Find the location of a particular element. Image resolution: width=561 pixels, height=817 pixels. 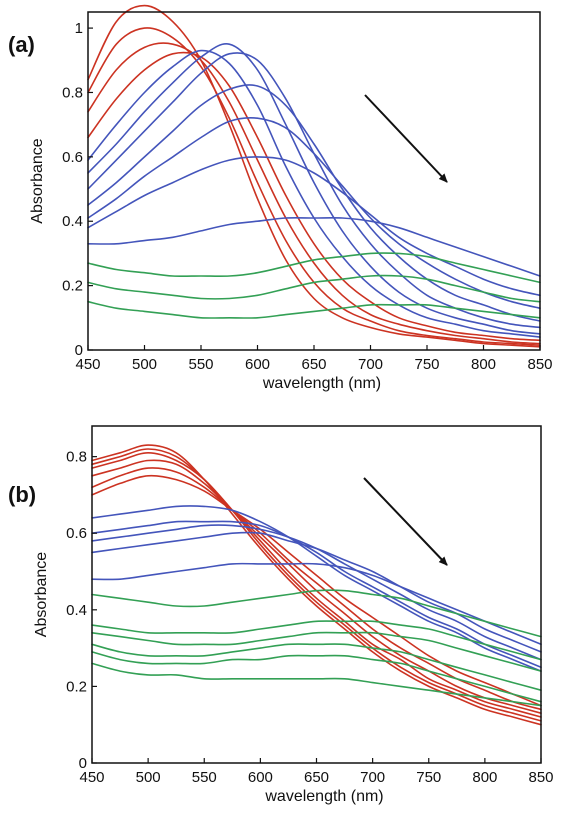

panel-a-x-axis-label: wavelength (nm) is located at coordinates (321, 383).